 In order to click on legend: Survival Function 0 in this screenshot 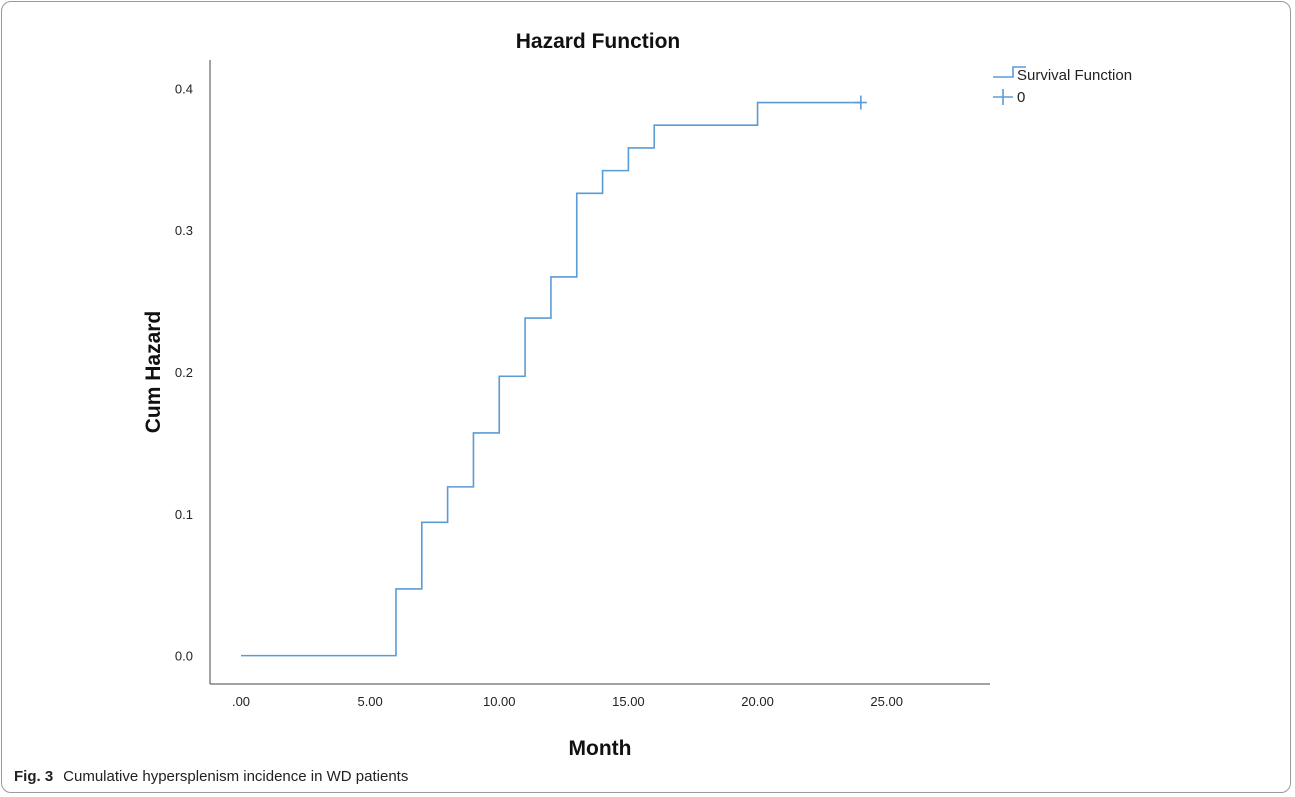, I will do `click(1062, 86)`.